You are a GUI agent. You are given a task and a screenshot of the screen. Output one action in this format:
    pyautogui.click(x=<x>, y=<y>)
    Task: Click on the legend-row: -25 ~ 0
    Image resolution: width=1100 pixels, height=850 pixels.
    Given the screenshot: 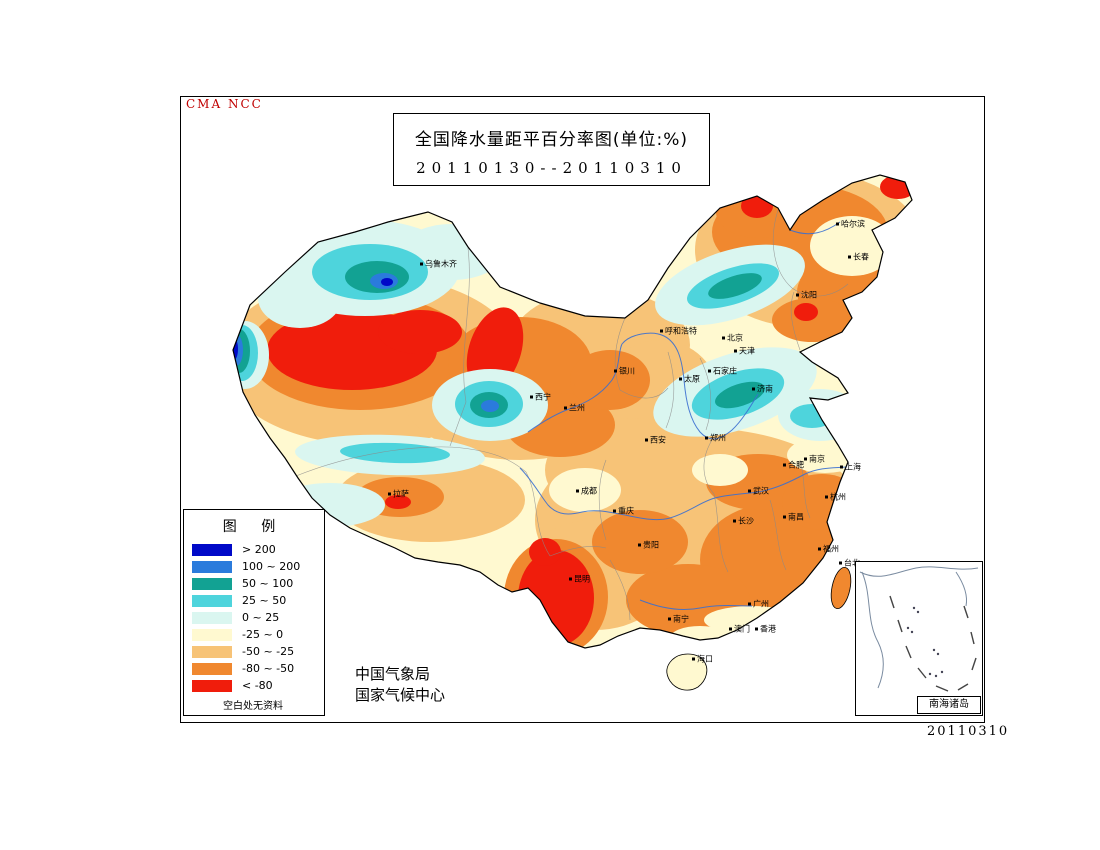 What is the action you would take?
    pyautogui.click(x=258, y=634)
    